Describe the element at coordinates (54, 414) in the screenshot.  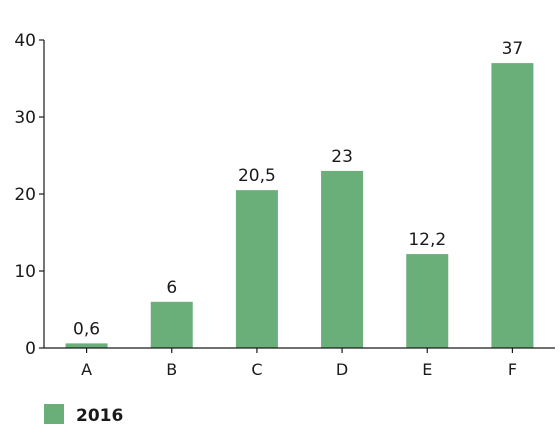
I see `legend-swatch` at that location.